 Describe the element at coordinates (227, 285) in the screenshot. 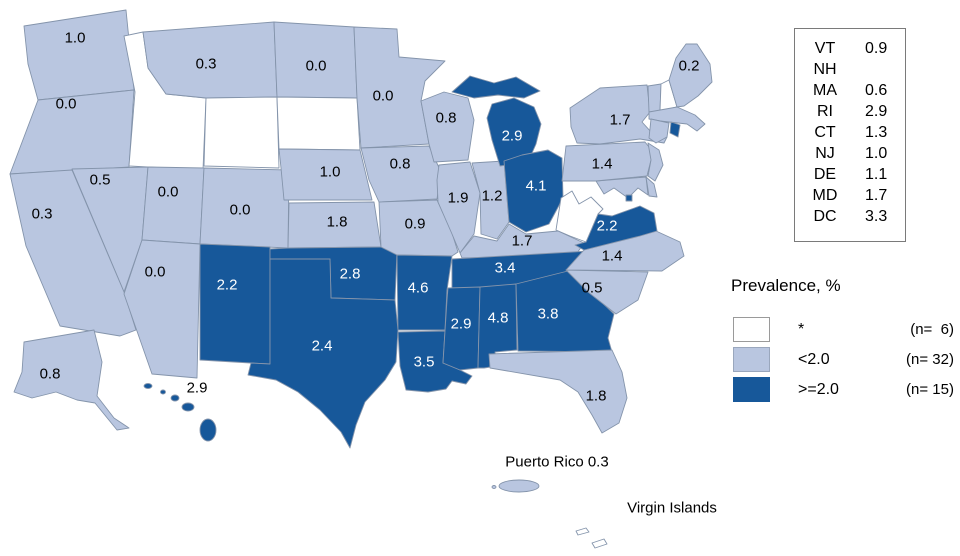

I see `label-nm: 2.2` at that location.